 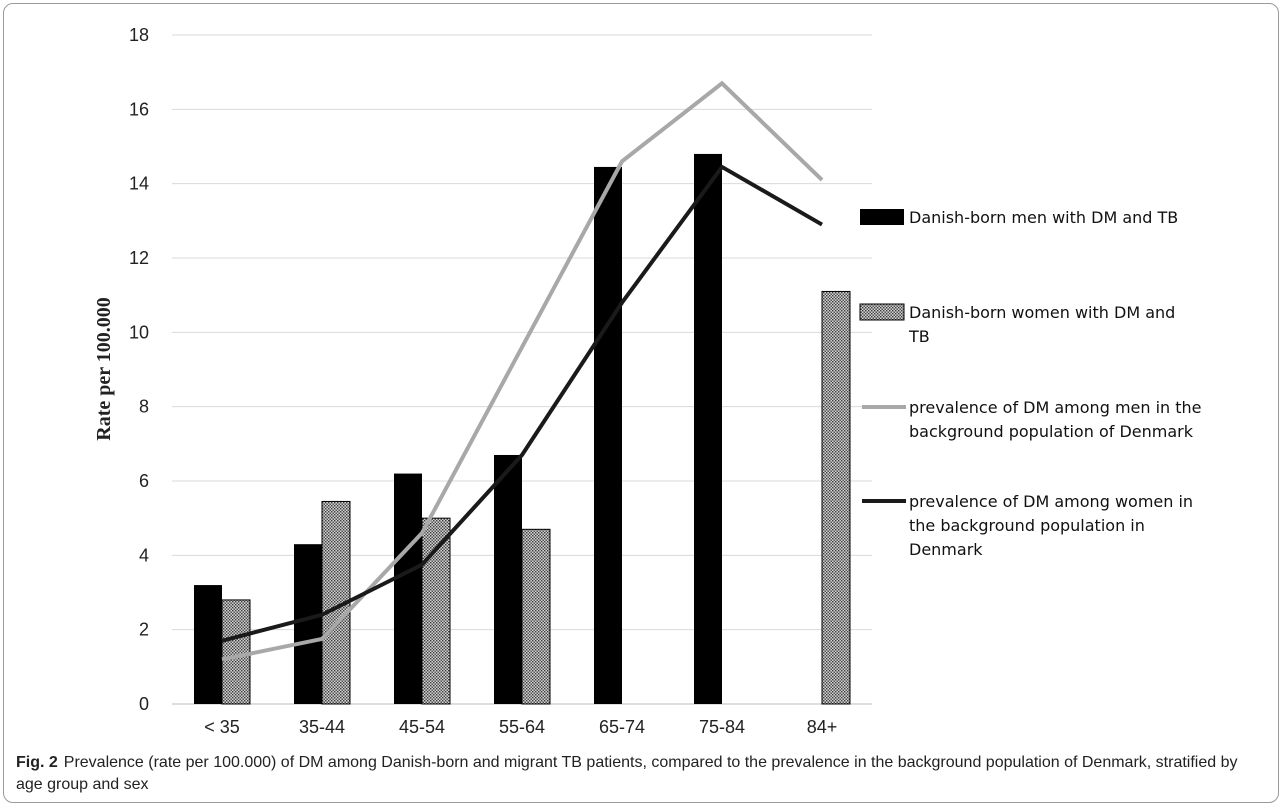 I want to click on x-tick-label: 45-54, so click(x=422, y=727).